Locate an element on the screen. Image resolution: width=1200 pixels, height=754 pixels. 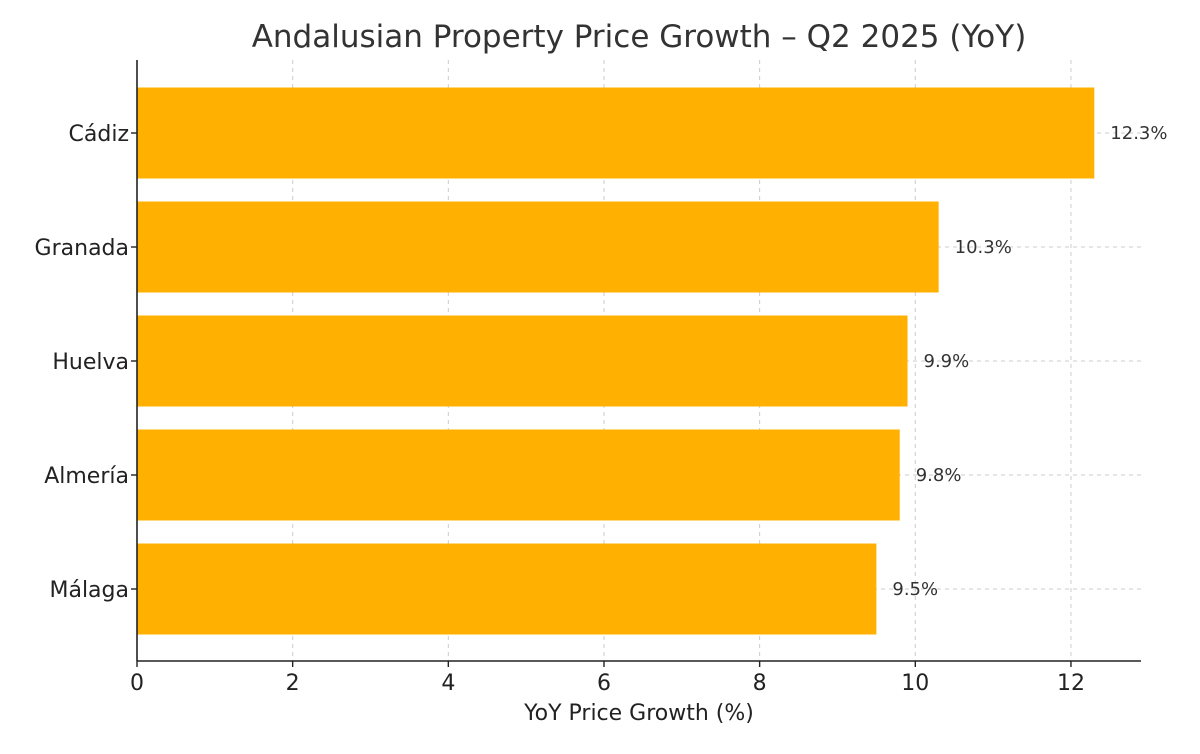
data-label: 10.3% is located at coordinates (983, 247).